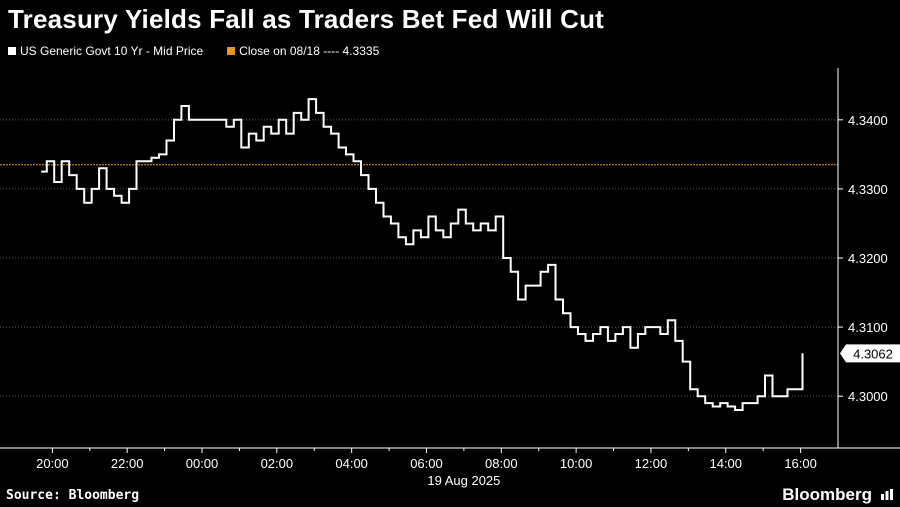  What do you see at coordinates (426, 463) in the screenshot?
I see `x-tick-label: 06:00` at bounding box center [426, 463].